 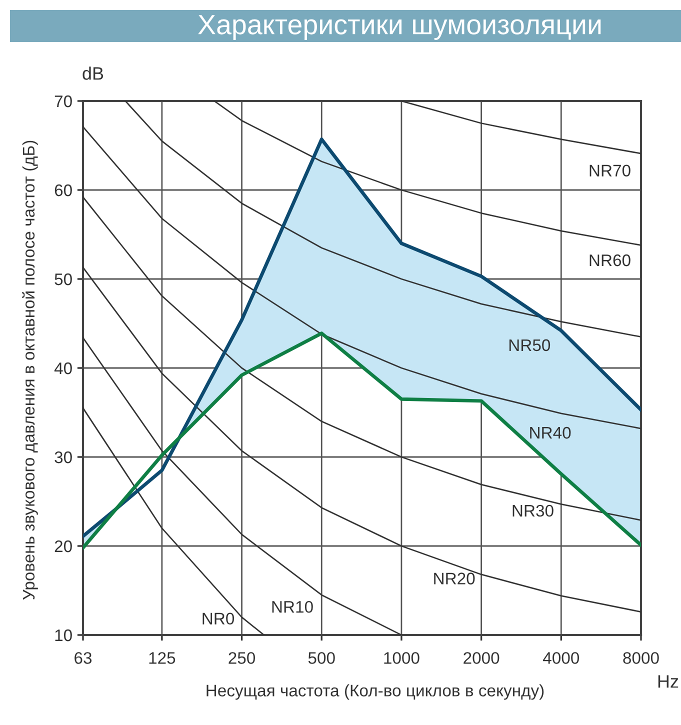 I want to click on line-series, so click(x=520, y=127).